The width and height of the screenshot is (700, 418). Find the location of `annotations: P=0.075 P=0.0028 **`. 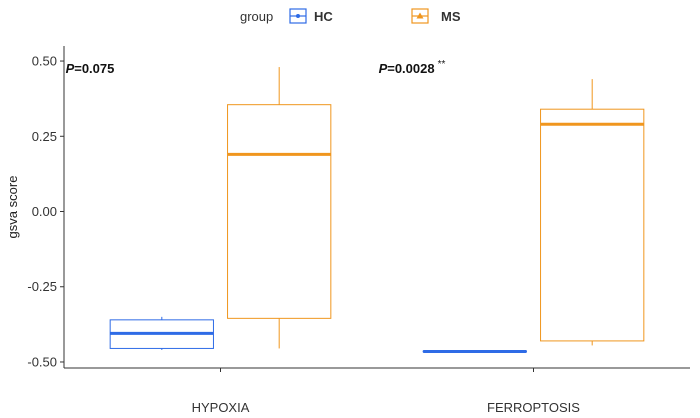

annotations: P=0.075 P=0.0028 ** is located at coordinates (256, 67).